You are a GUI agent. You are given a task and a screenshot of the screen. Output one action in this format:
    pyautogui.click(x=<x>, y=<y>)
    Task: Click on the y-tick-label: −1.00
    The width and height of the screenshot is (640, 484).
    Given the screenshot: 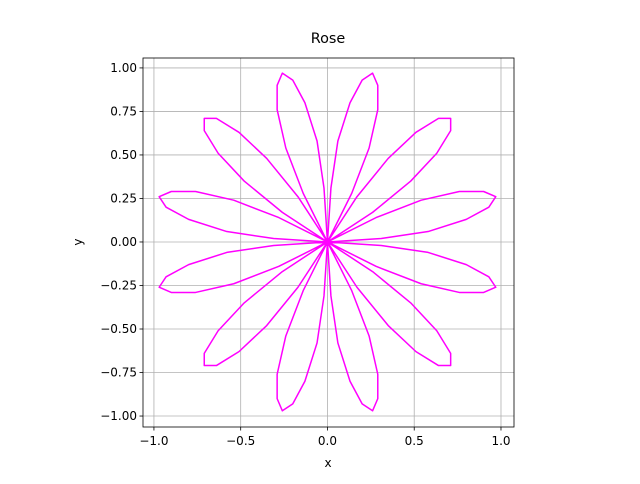 What is the action you would take?
    pyautogui.click(x=118, y=416)
    